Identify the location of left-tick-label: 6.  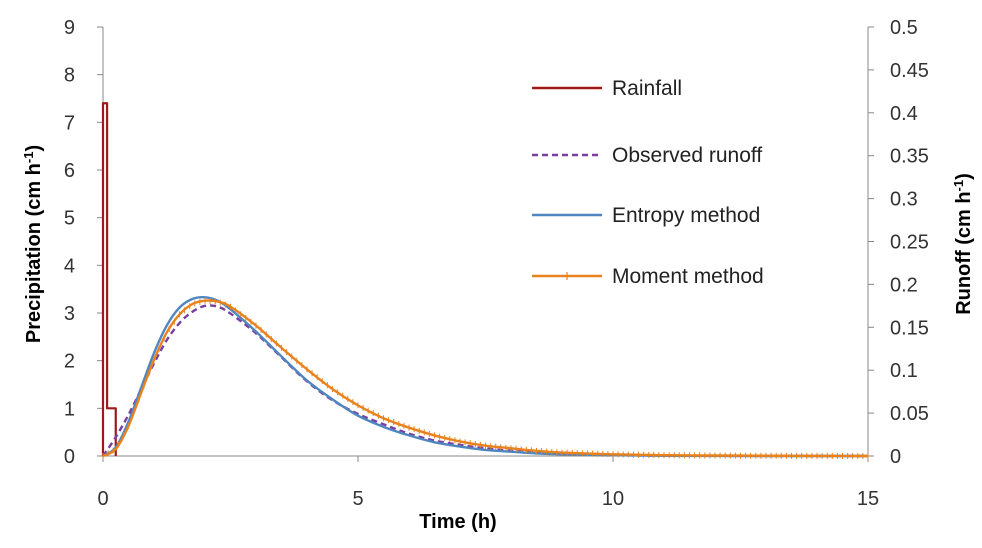
(69, 171).